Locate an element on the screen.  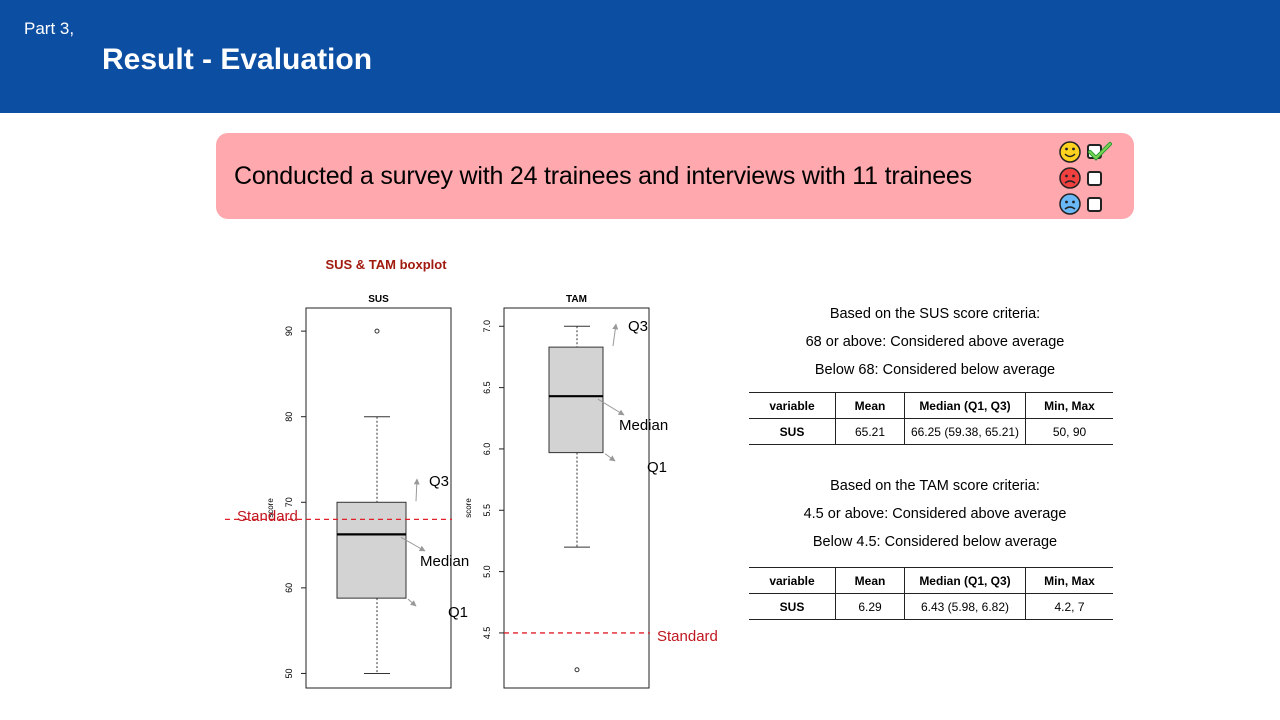
tam-y-tick-label: 5.0 is located at coordinates (487, 571).